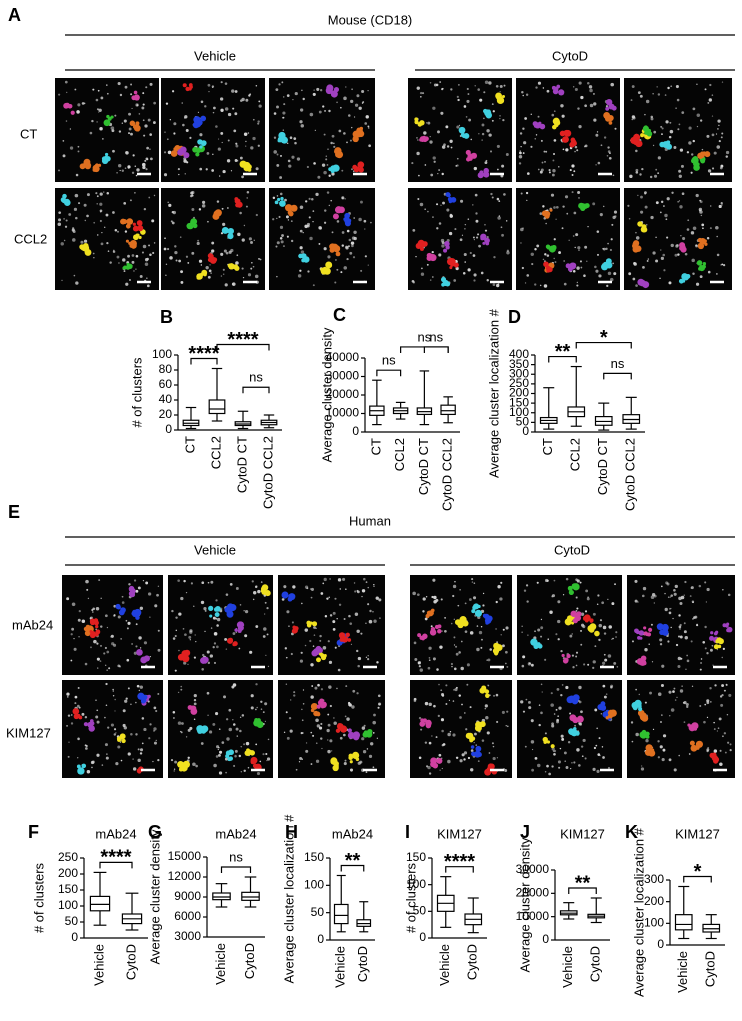 The width and height of the screenshot is (742, 1021). Describe the element at coordinates (185, 856) in the screenshot. I see `y-tick-label: 15000` at that location.